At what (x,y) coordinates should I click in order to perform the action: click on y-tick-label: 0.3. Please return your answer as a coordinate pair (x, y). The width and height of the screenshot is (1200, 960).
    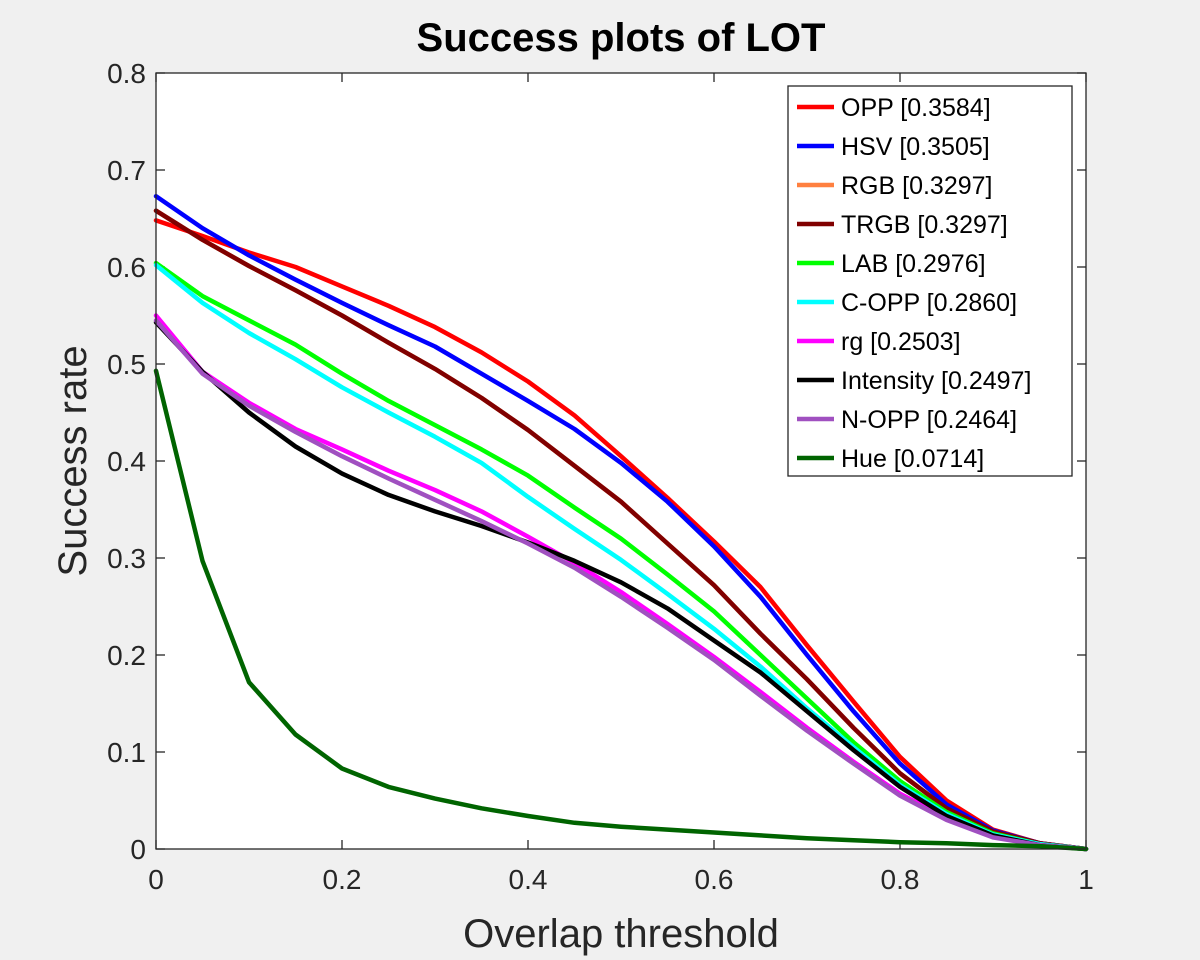
    Looking at the image, I should click on (126, 558).